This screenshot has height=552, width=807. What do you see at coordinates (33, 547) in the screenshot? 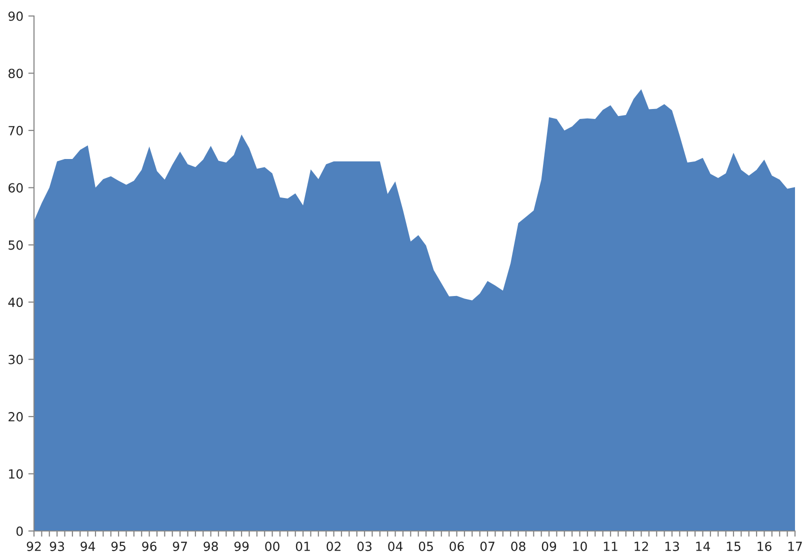
I see `x-tick-label: 92` at bounding box center [33, 547].